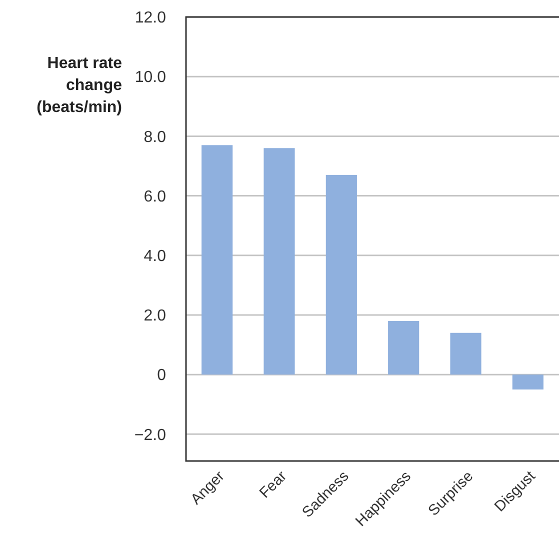 The image size is (559, 550). Describe the element at coordinates (150, 18) in the screenshot. I see `y-tick-label: 12.0` at that location.